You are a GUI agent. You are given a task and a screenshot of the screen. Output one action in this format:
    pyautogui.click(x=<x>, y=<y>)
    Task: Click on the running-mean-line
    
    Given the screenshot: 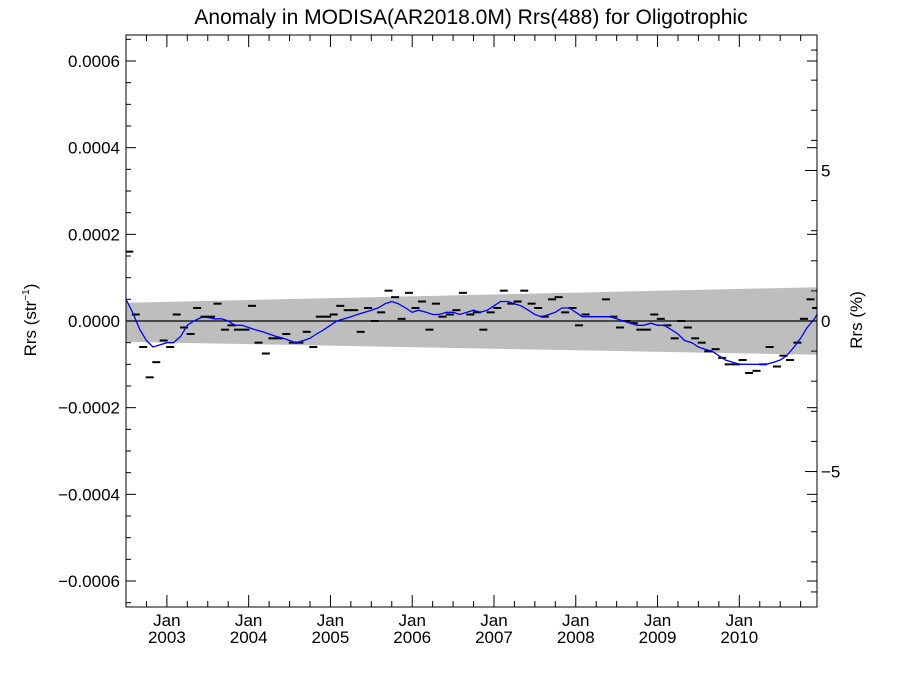 What is the action you would take?
    pyautogui.click(x=471, y=332)
    